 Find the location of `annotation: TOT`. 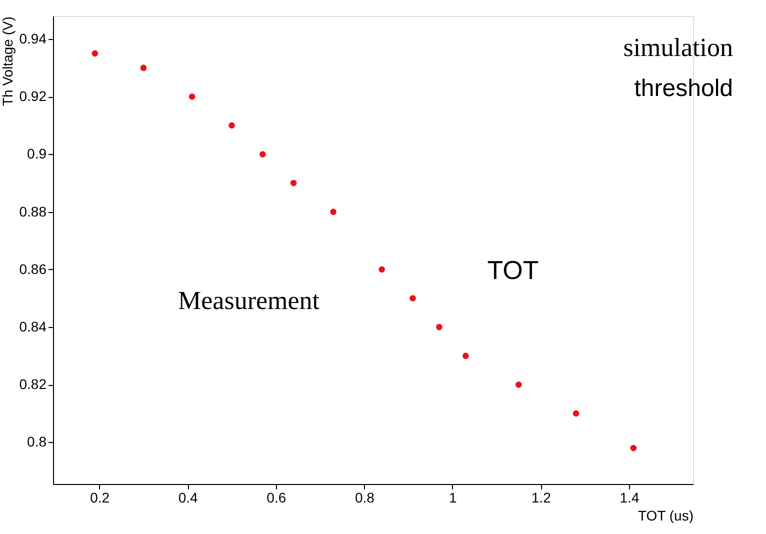

annotation: TOT is located at coordinates (513, 270).